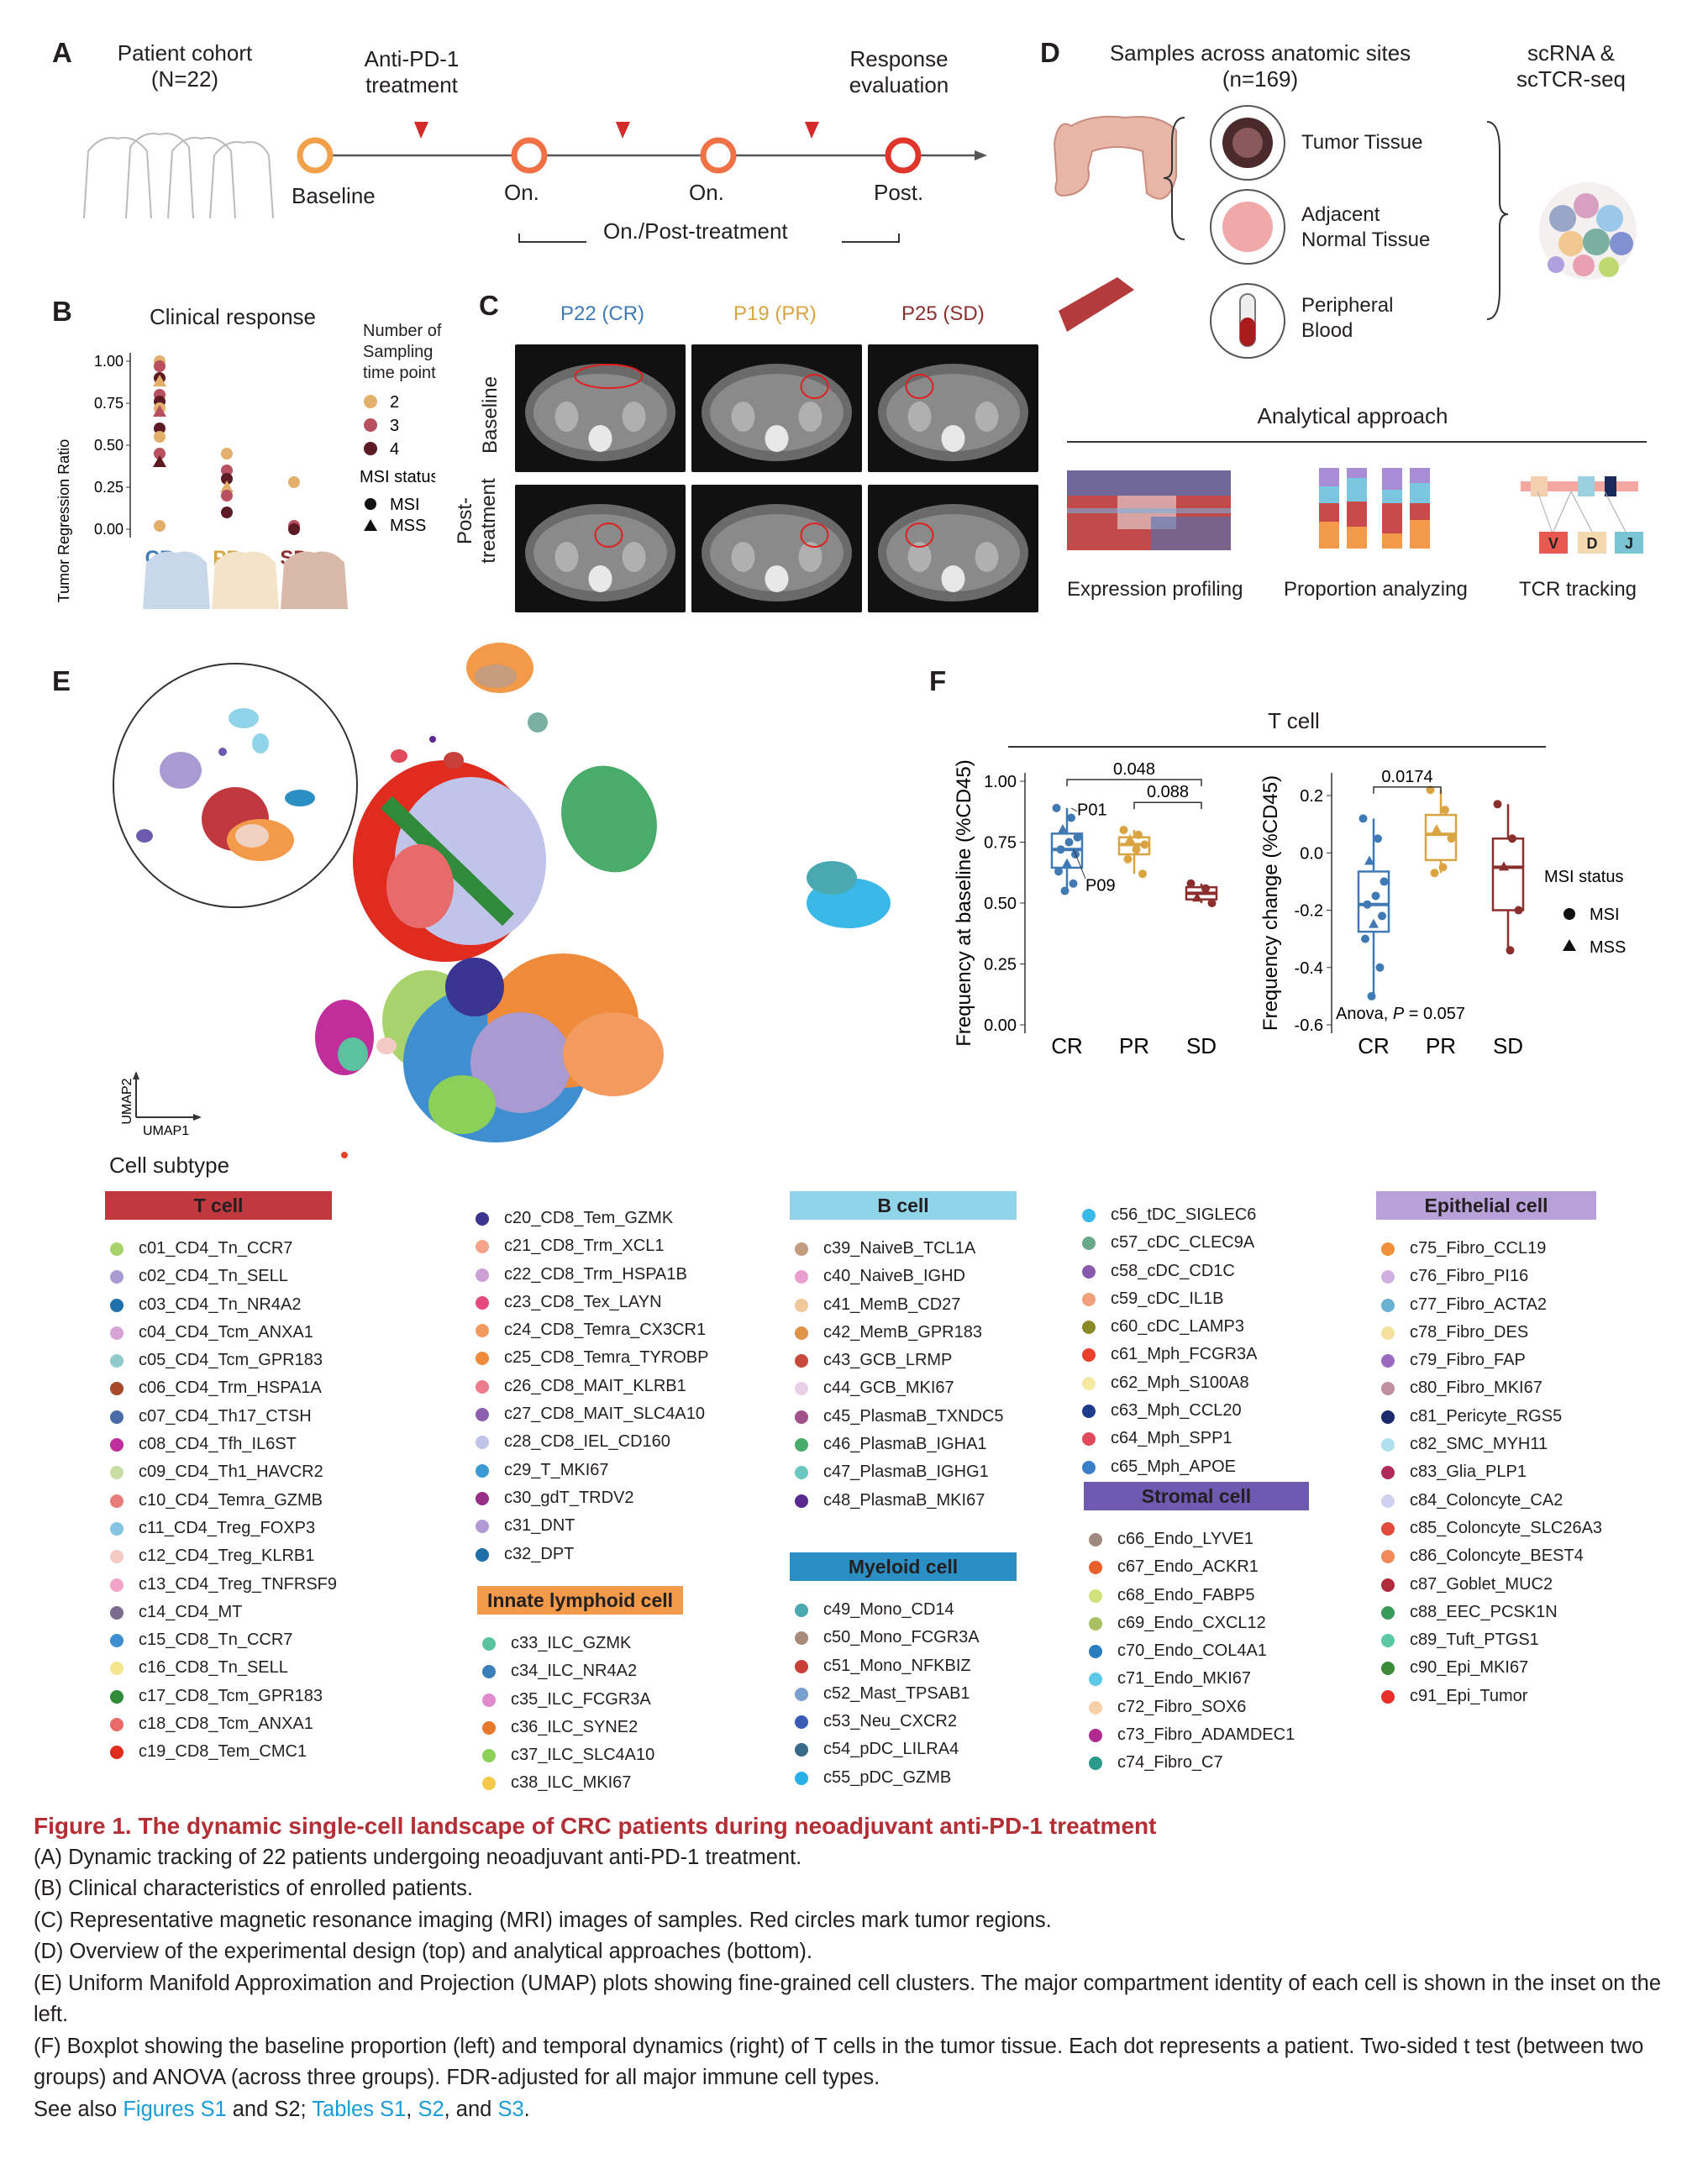  I want to click on legend-item: c63_Mph_CCL20, so click(1167, 1411).